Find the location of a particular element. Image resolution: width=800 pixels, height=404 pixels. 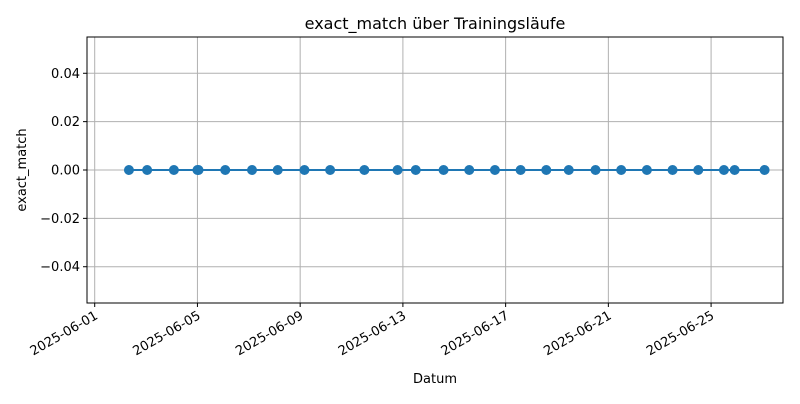

y-axis-ticks: −0.04 −0.02 0.00 0.02 0.04 is located at coordinates (63, 171).